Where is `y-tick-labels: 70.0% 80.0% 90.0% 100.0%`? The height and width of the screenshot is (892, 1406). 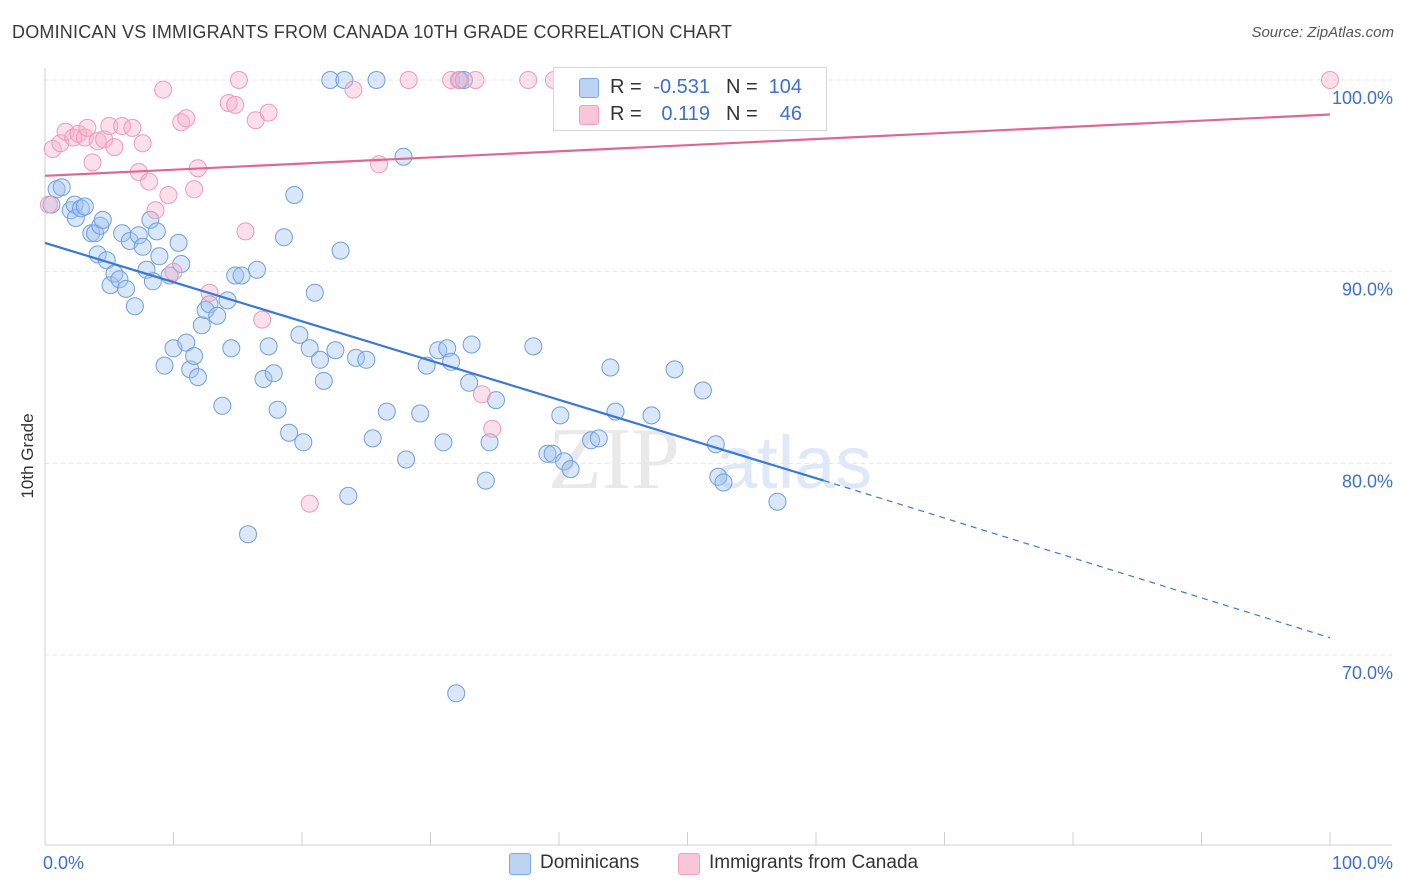 y-tick-labels: 70.0% 80.0% 90.0% 100.0% is located at coordinates (1362, 385).